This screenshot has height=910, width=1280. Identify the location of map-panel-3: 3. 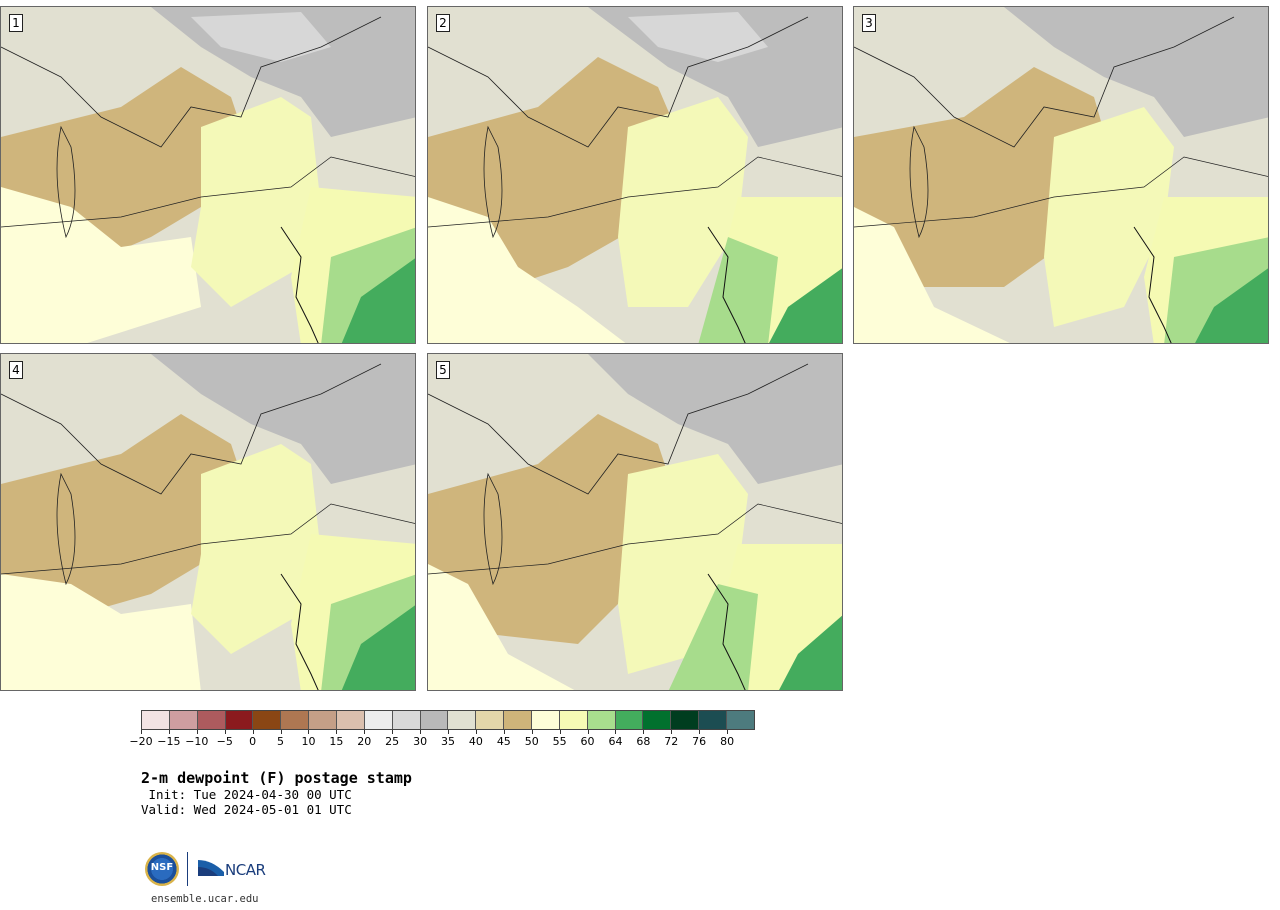
(1061, 175).